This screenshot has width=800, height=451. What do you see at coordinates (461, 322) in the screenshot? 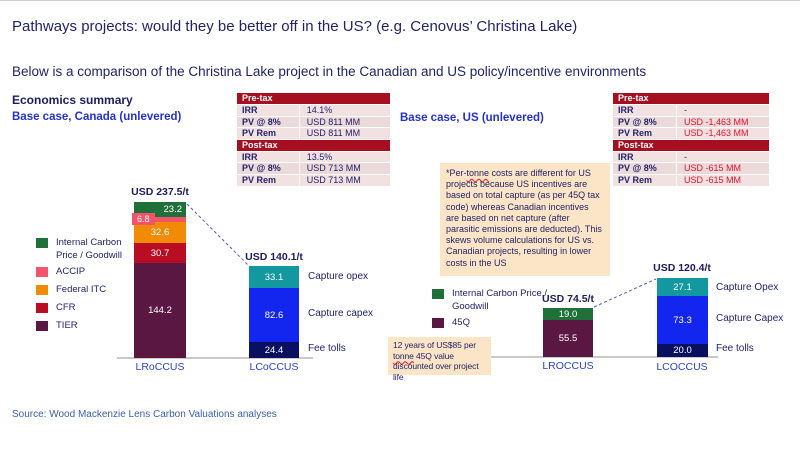
I see `legend-label: 45Q` at bounding box center [461, 322].